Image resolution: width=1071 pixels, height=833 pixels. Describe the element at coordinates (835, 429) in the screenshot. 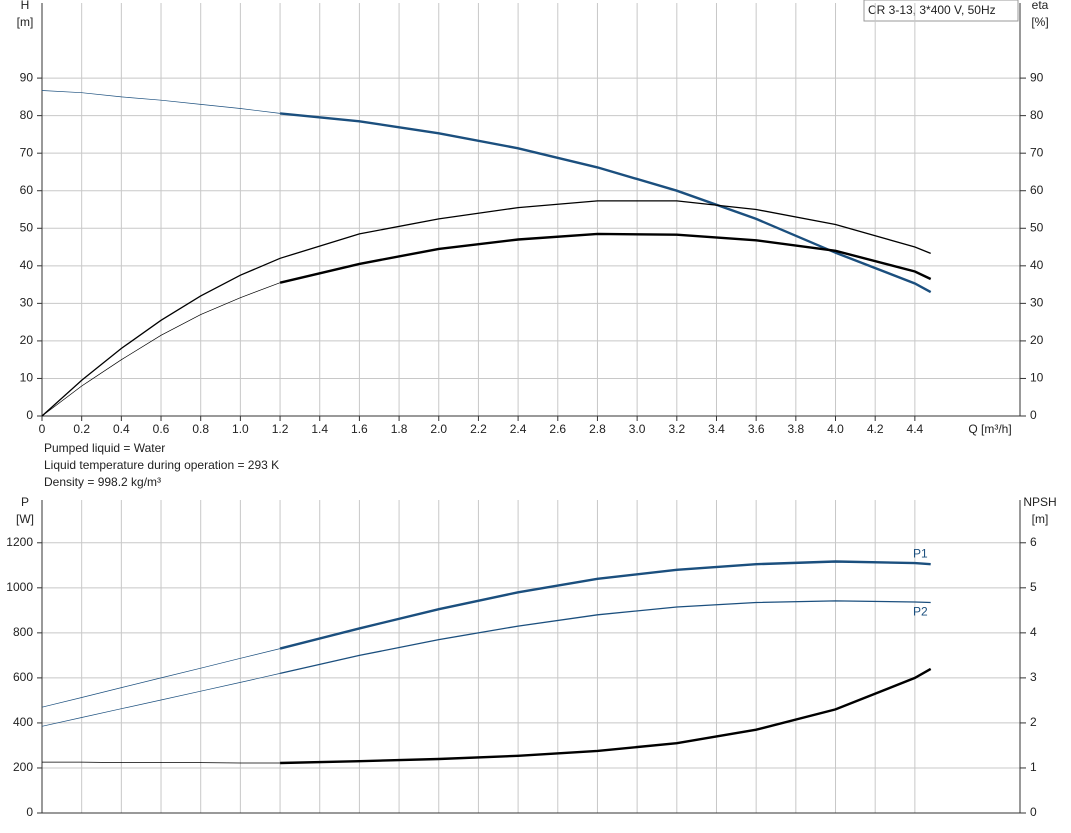

I see `x-tick-label: 4.0` at that location.